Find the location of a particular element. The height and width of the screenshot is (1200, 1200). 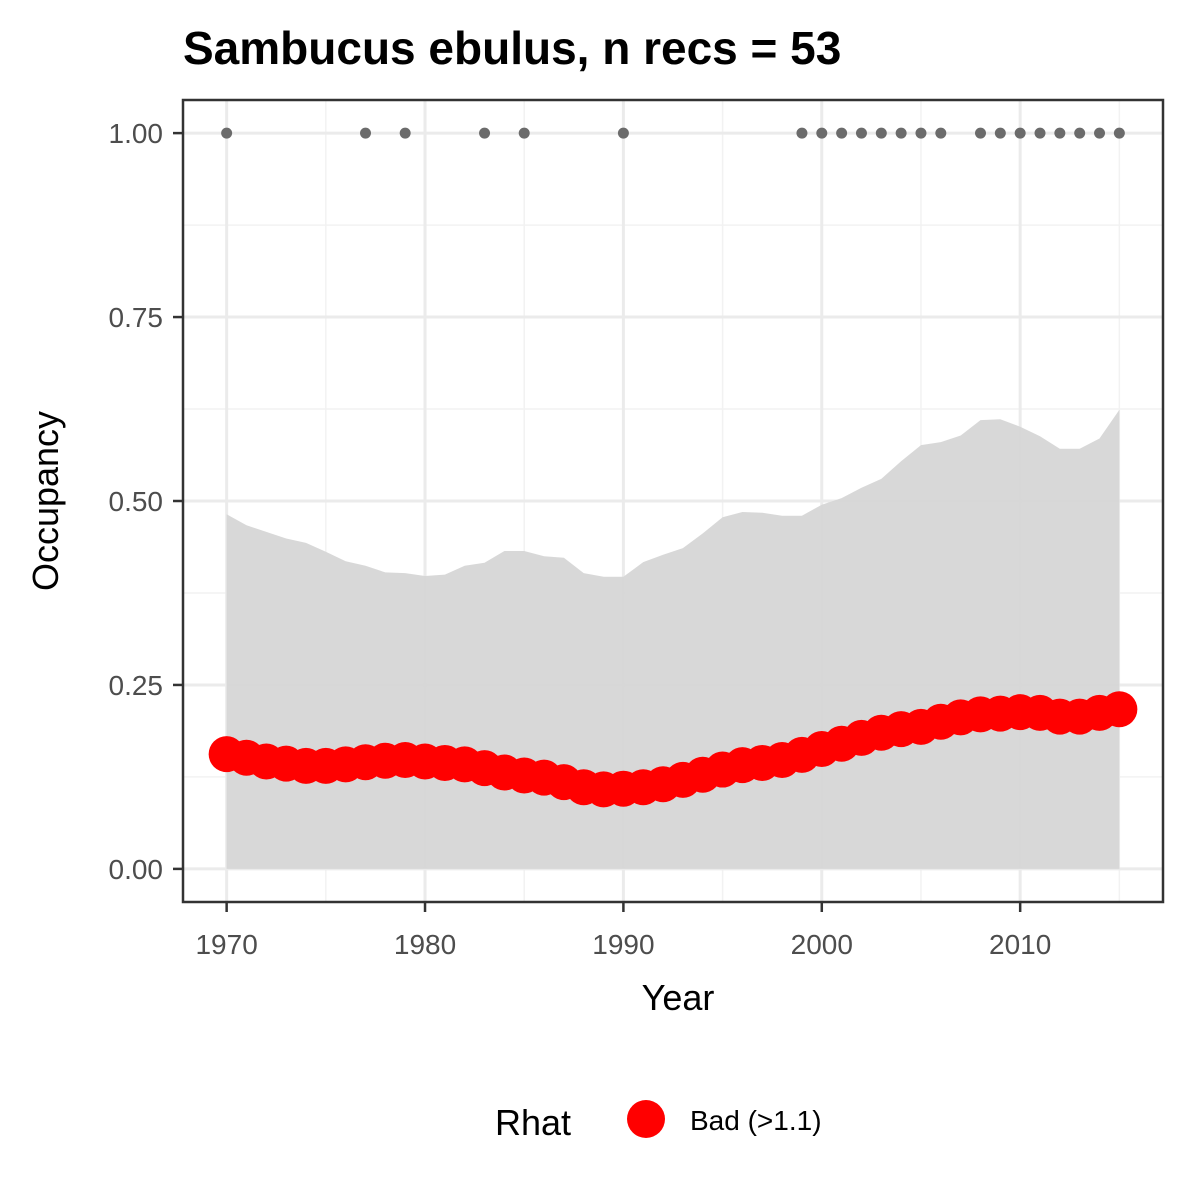

x-axis-title: Year is located at coordinates (678, 997).